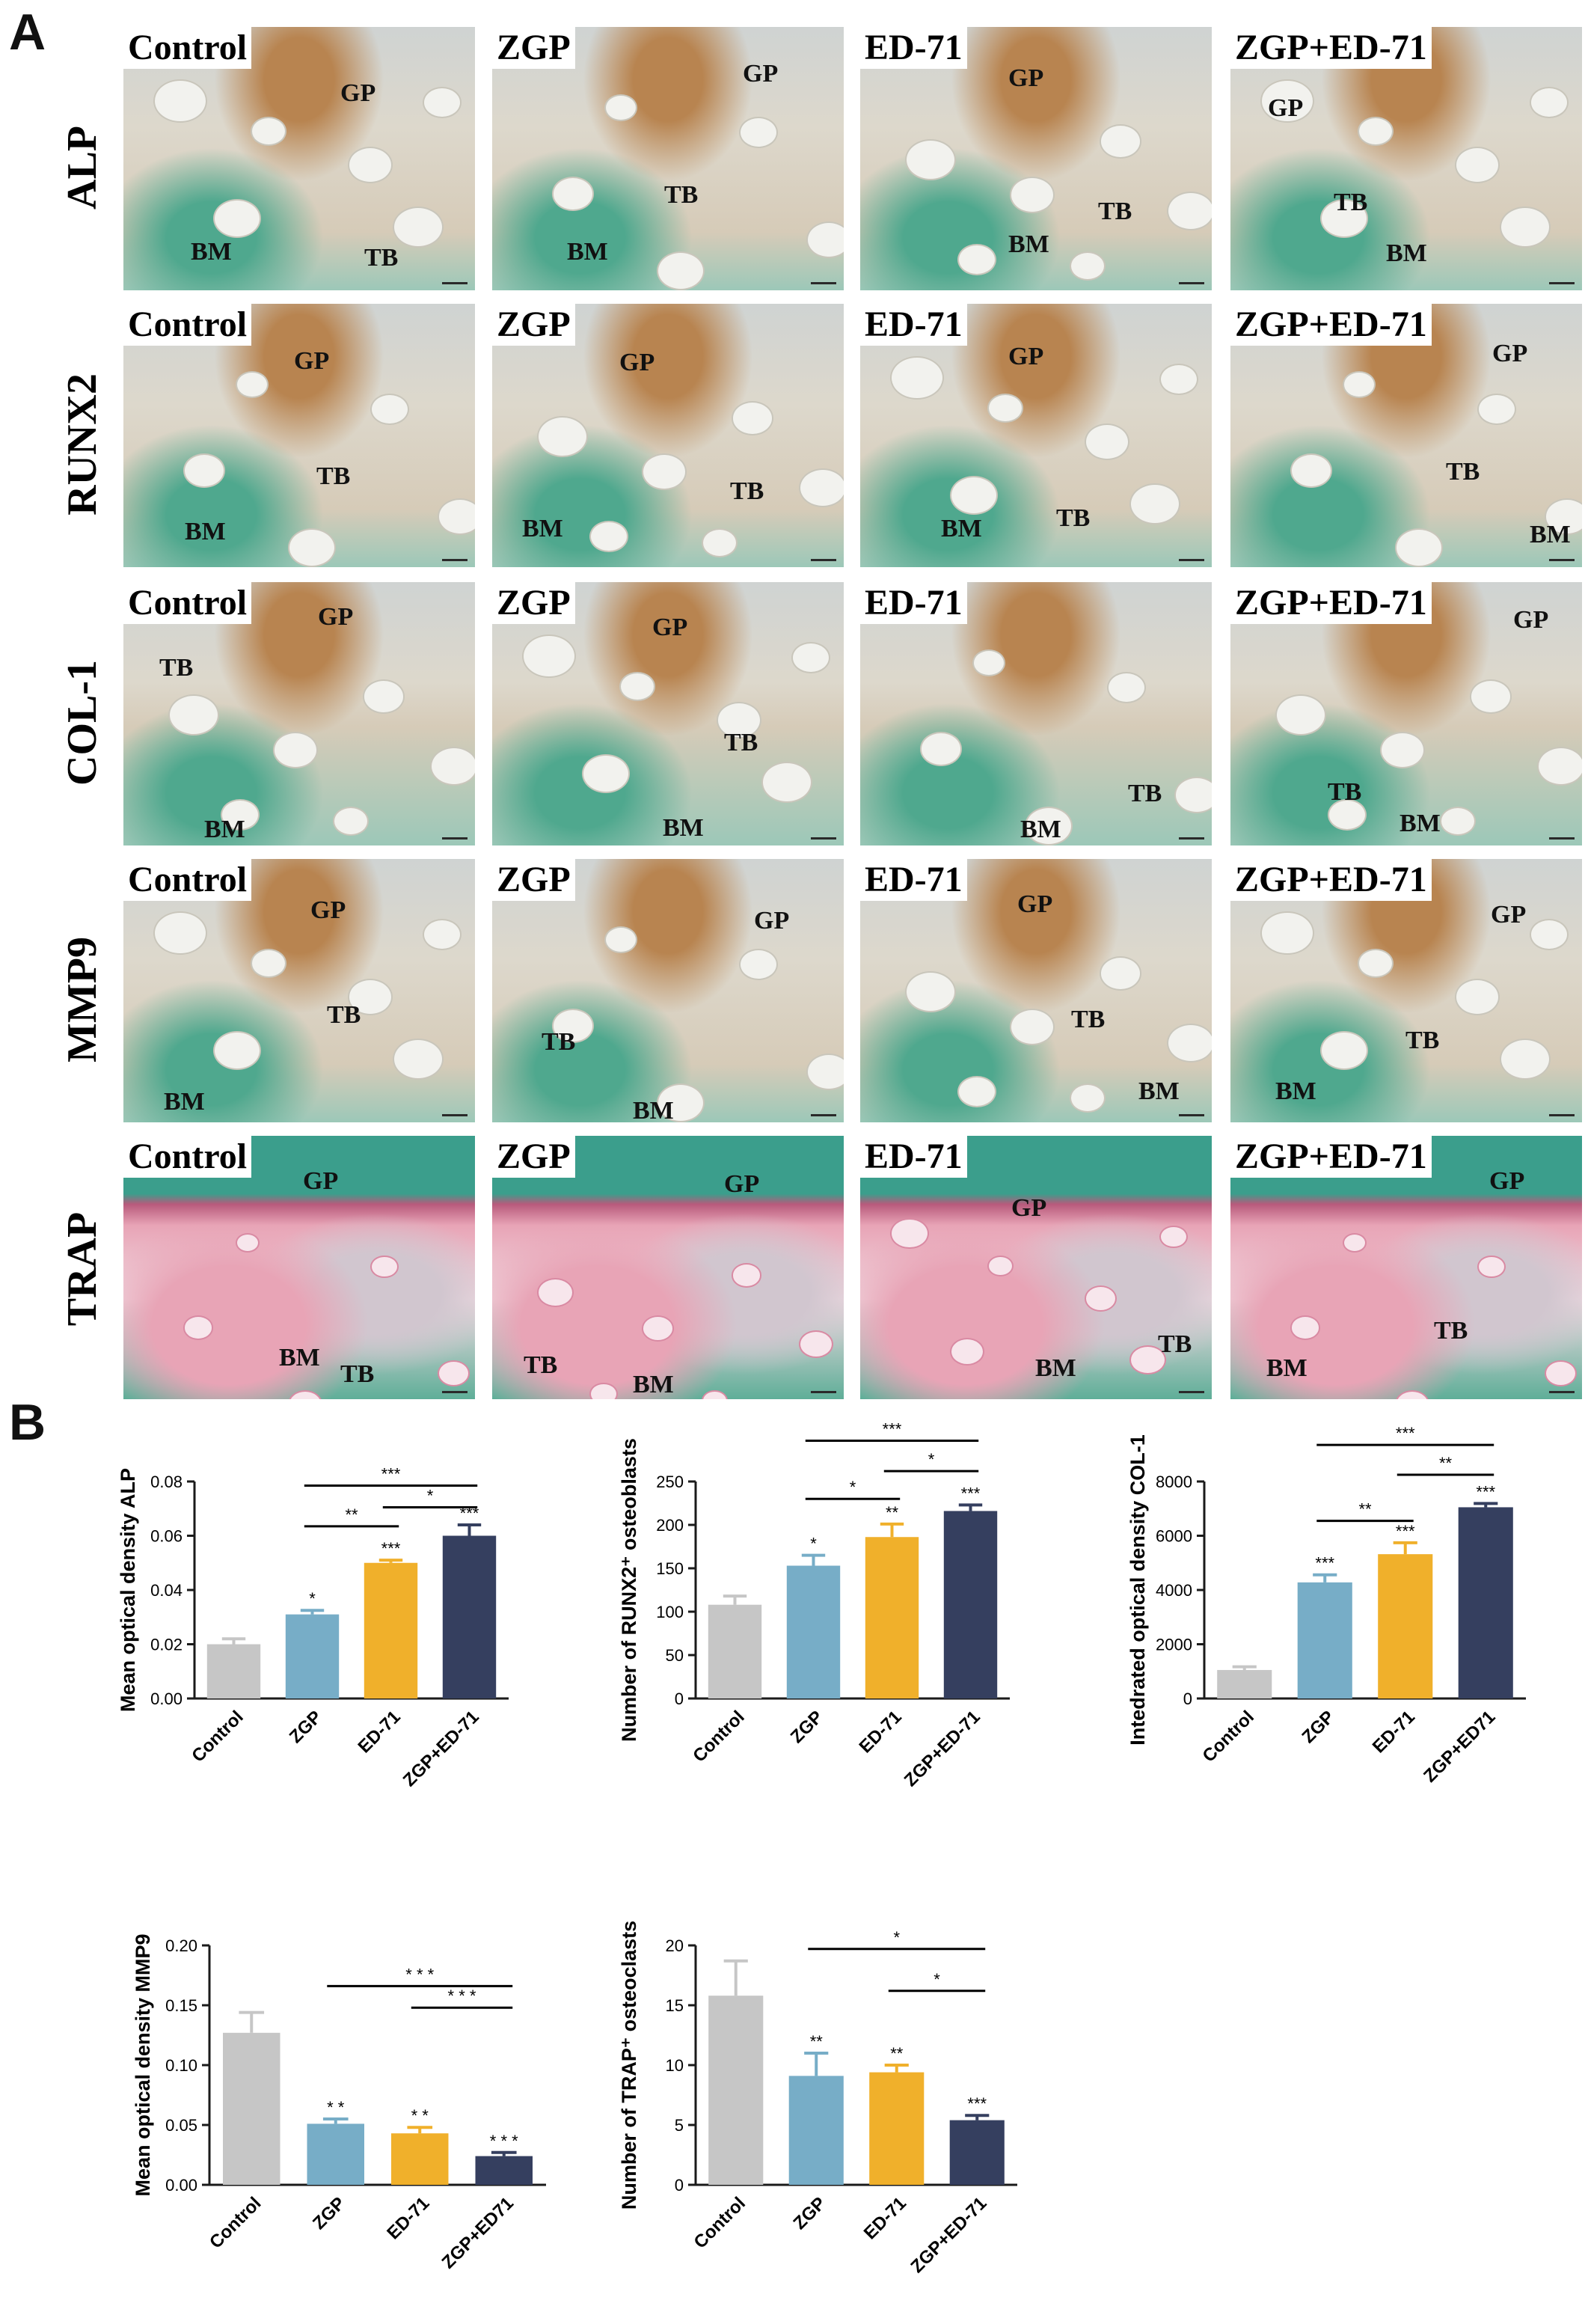 This screenshot has height=2324, width=1585. I want to click on bracket-label: **, so click(1446, 1463).